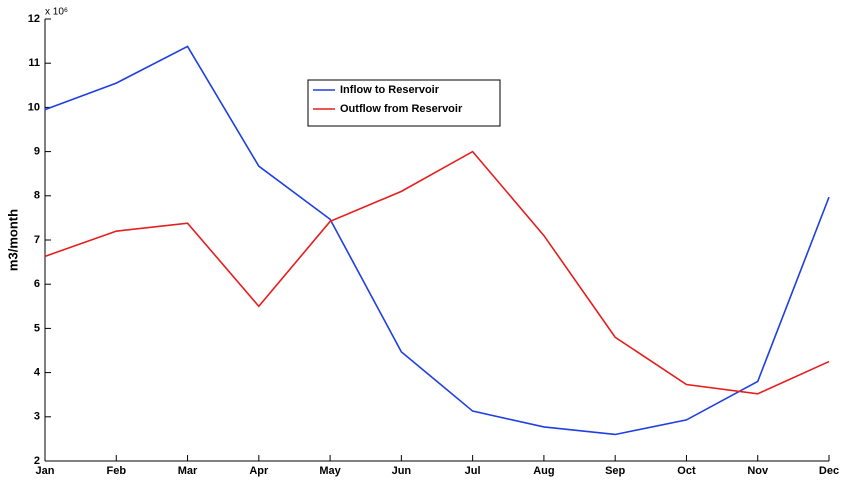  I want to click on y-tick-label: 9, so click(37, 152).